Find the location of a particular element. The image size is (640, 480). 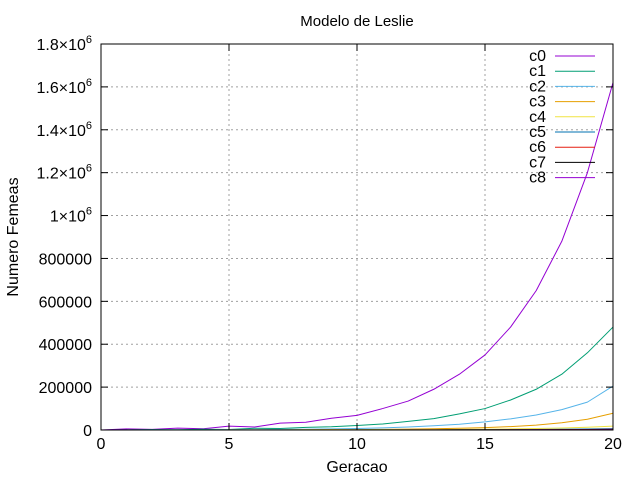

legend-label-c5: c5 is located at coordinates (537, 132).